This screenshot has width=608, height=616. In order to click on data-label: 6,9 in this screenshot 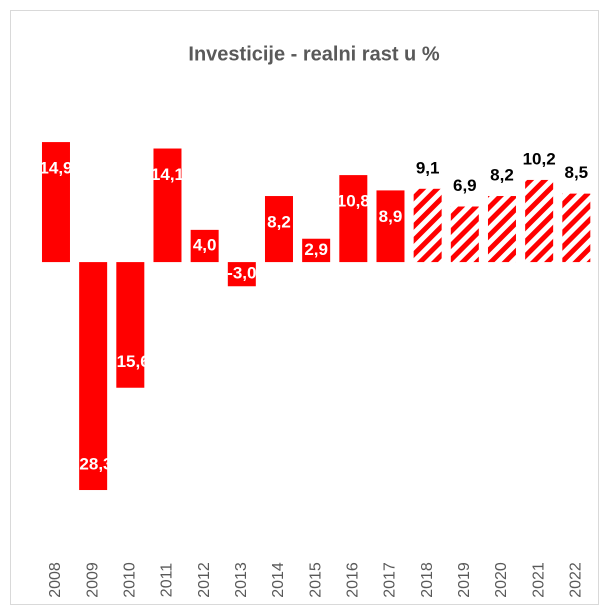, I will do `click(465, 185)`.